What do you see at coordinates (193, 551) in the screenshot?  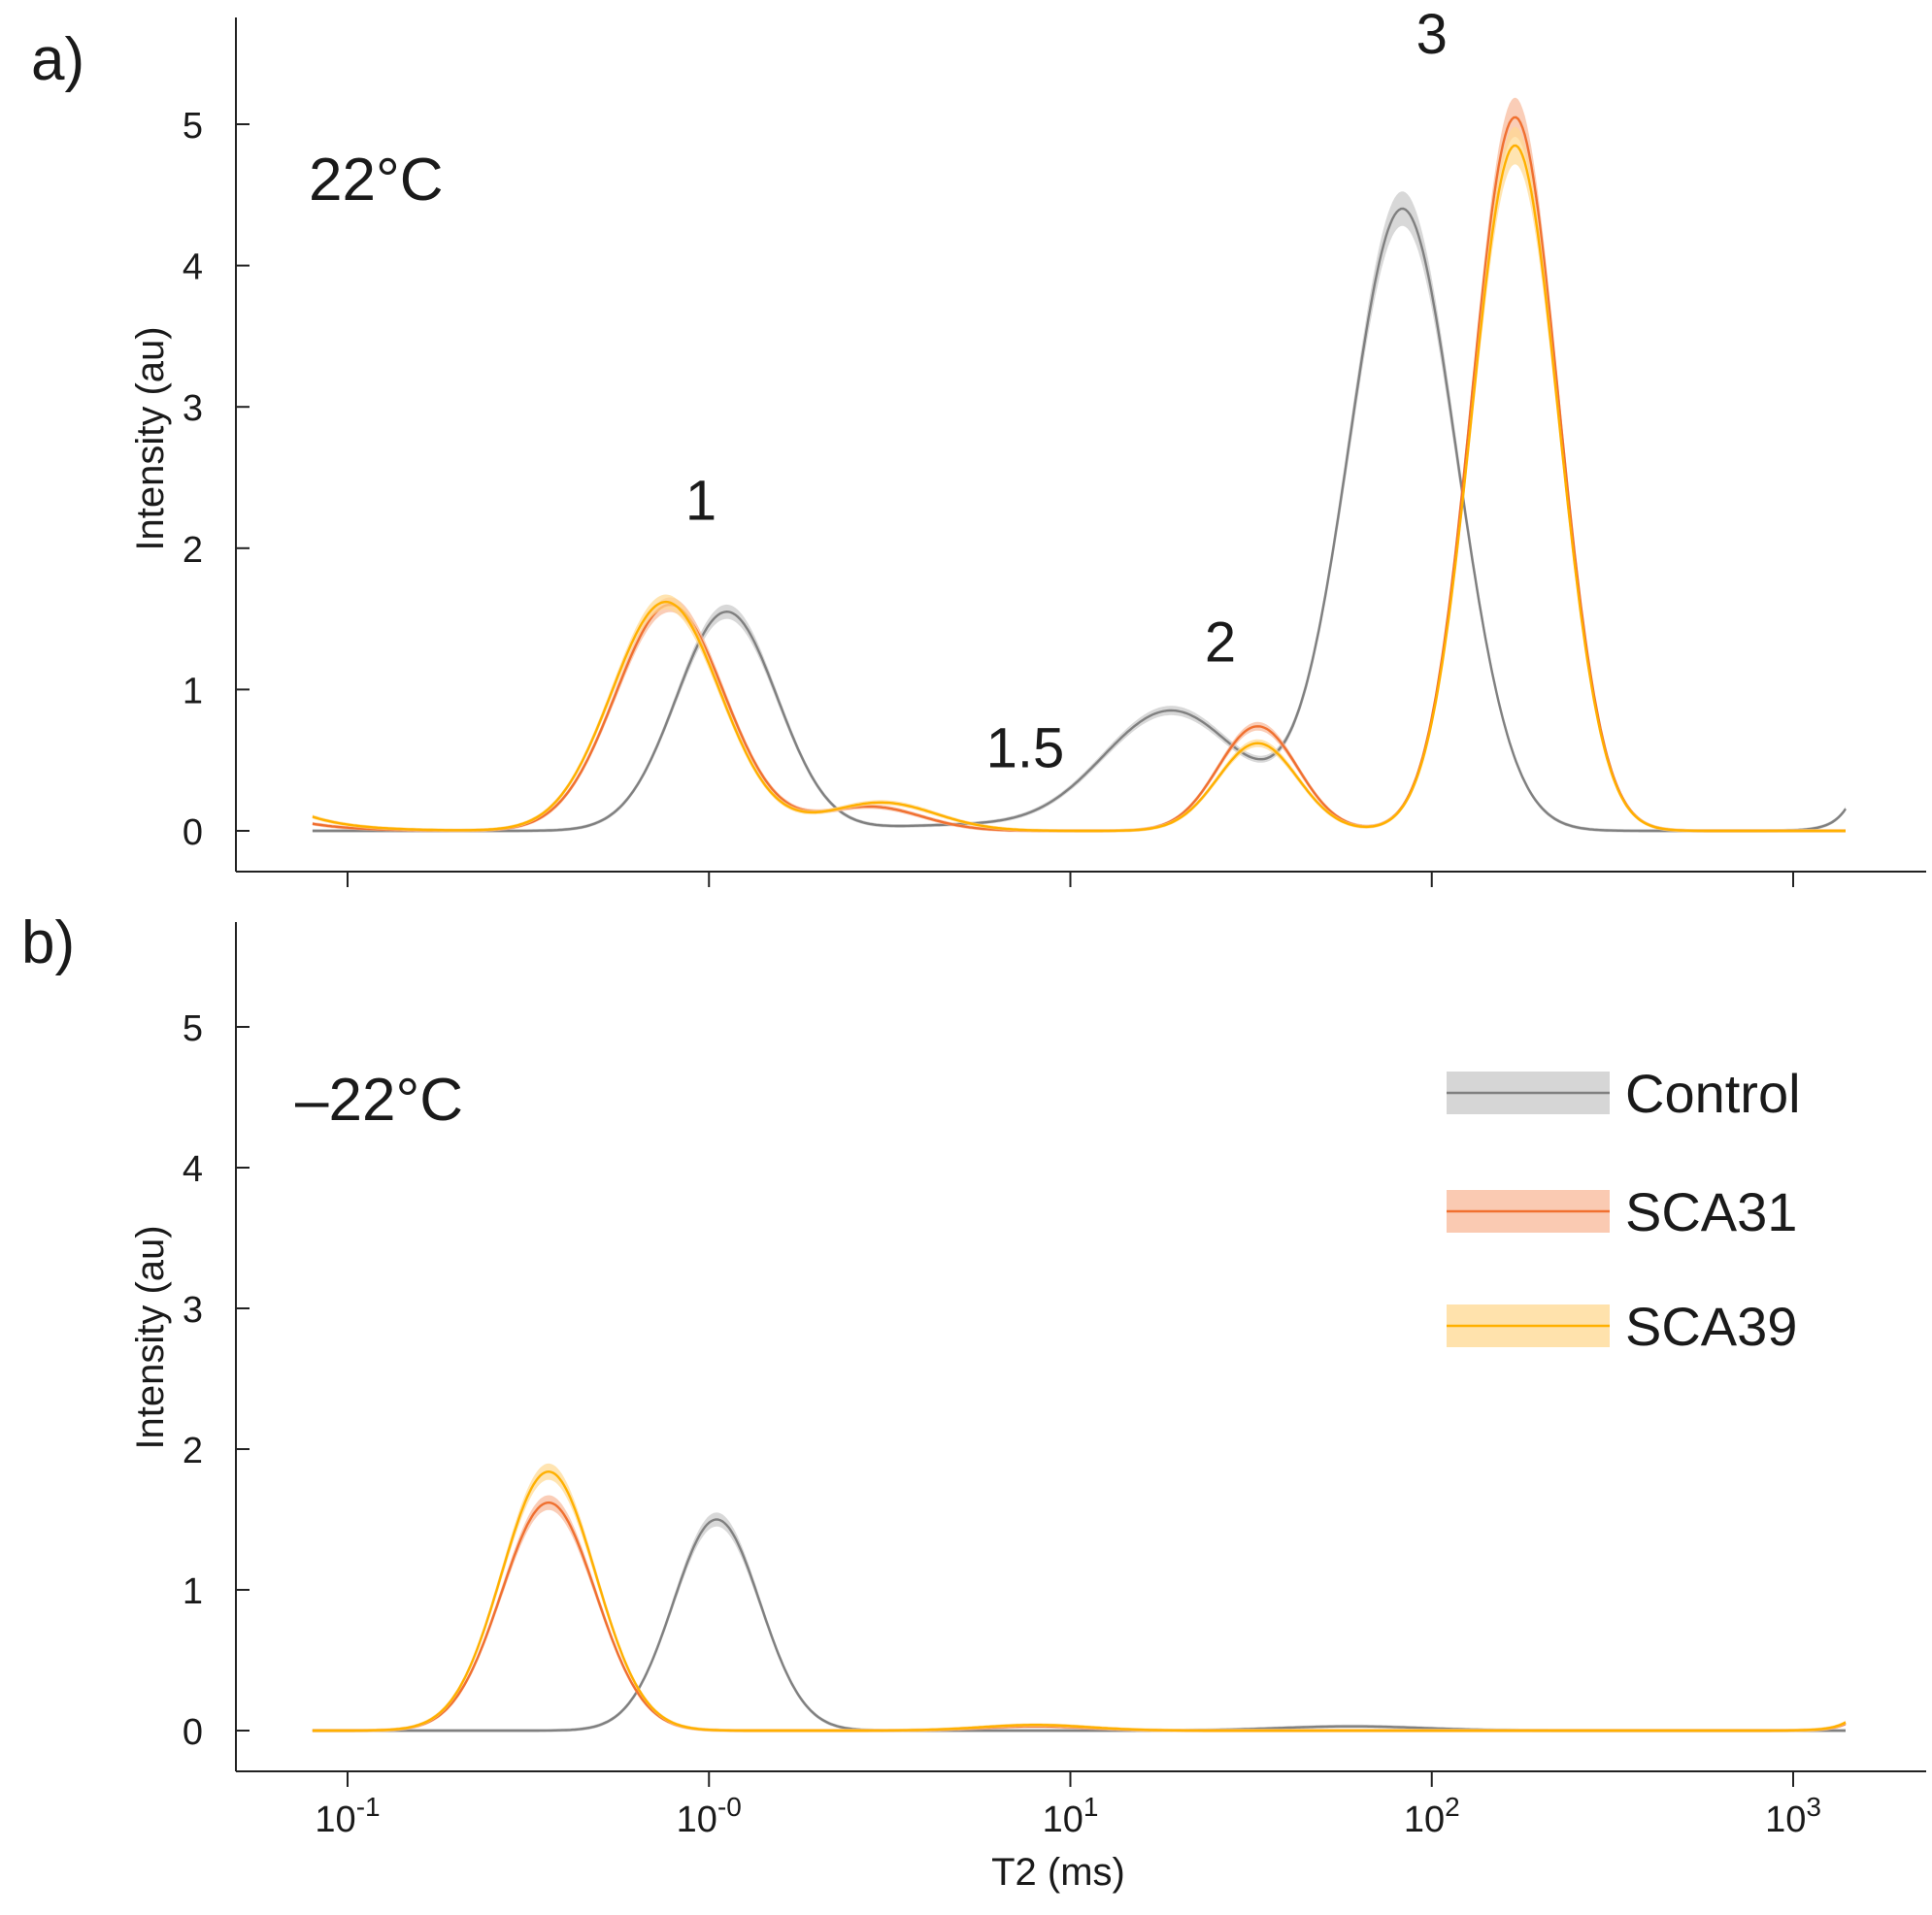 I see `panel-a-y-tick-label: 2` at bounding box center [193, 551].